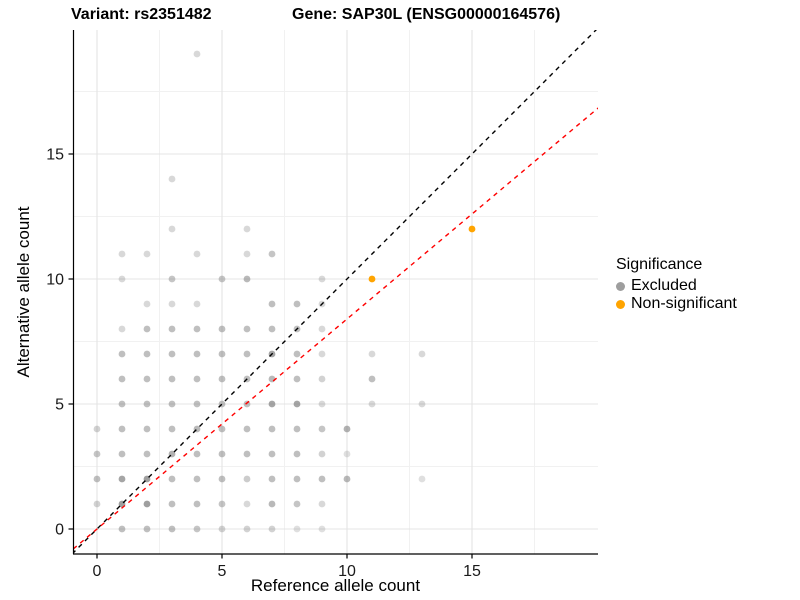 The height and width of the screenshot is (600, 800). I want to click on x-tick-label: 15, so click(472, 571).